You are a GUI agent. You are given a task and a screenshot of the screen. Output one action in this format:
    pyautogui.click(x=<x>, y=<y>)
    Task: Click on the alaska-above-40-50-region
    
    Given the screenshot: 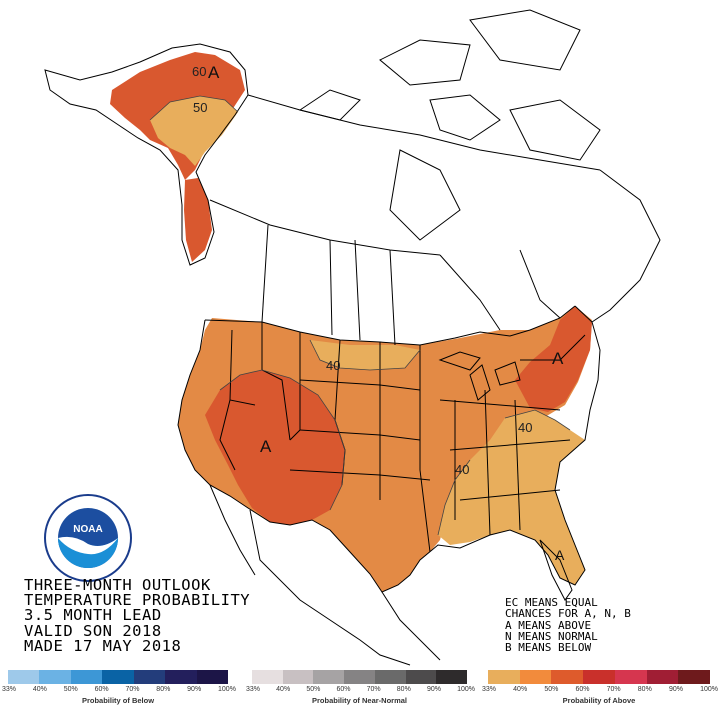 What is the action you would take?
    pyautogui.click(x=194, y=131)
    